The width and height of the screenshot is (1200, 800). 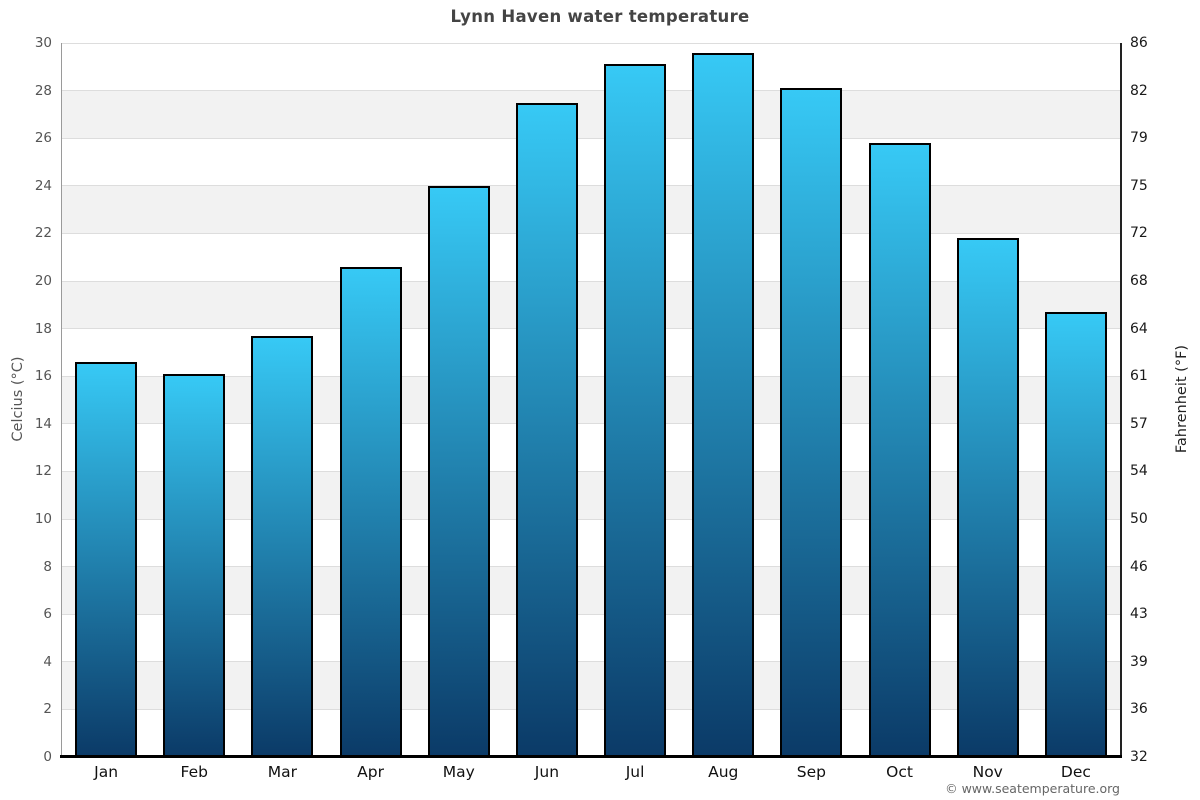 I want to click on y-tick-left-6: 6, so click(x=47, y=614).